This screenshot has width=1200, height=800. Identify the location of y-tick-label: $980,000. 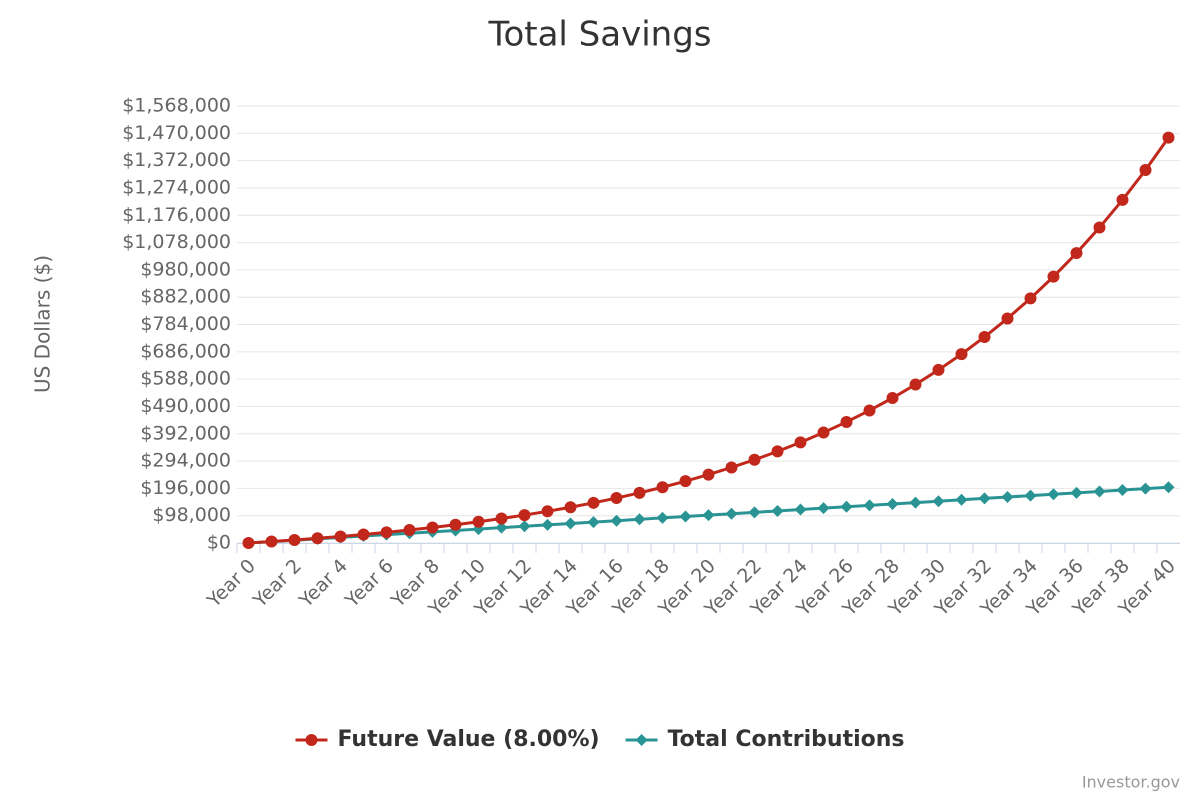
(185, 269).